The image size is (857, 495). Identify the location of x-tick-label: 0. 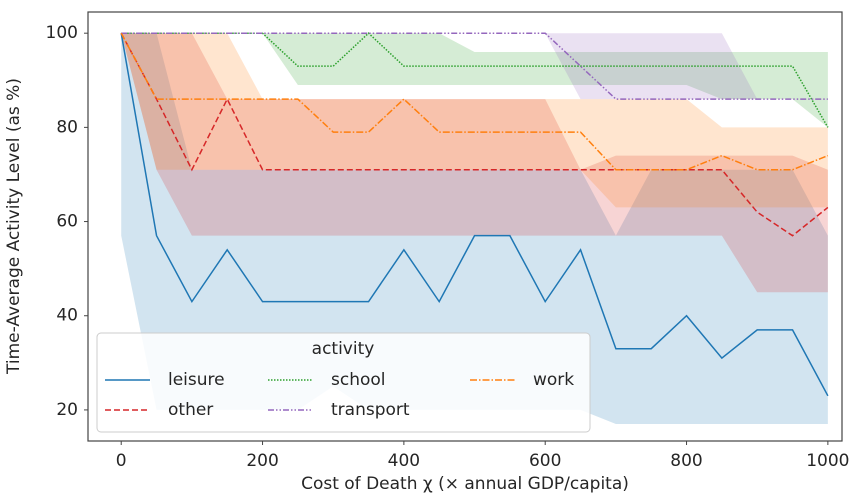
(121, 461).